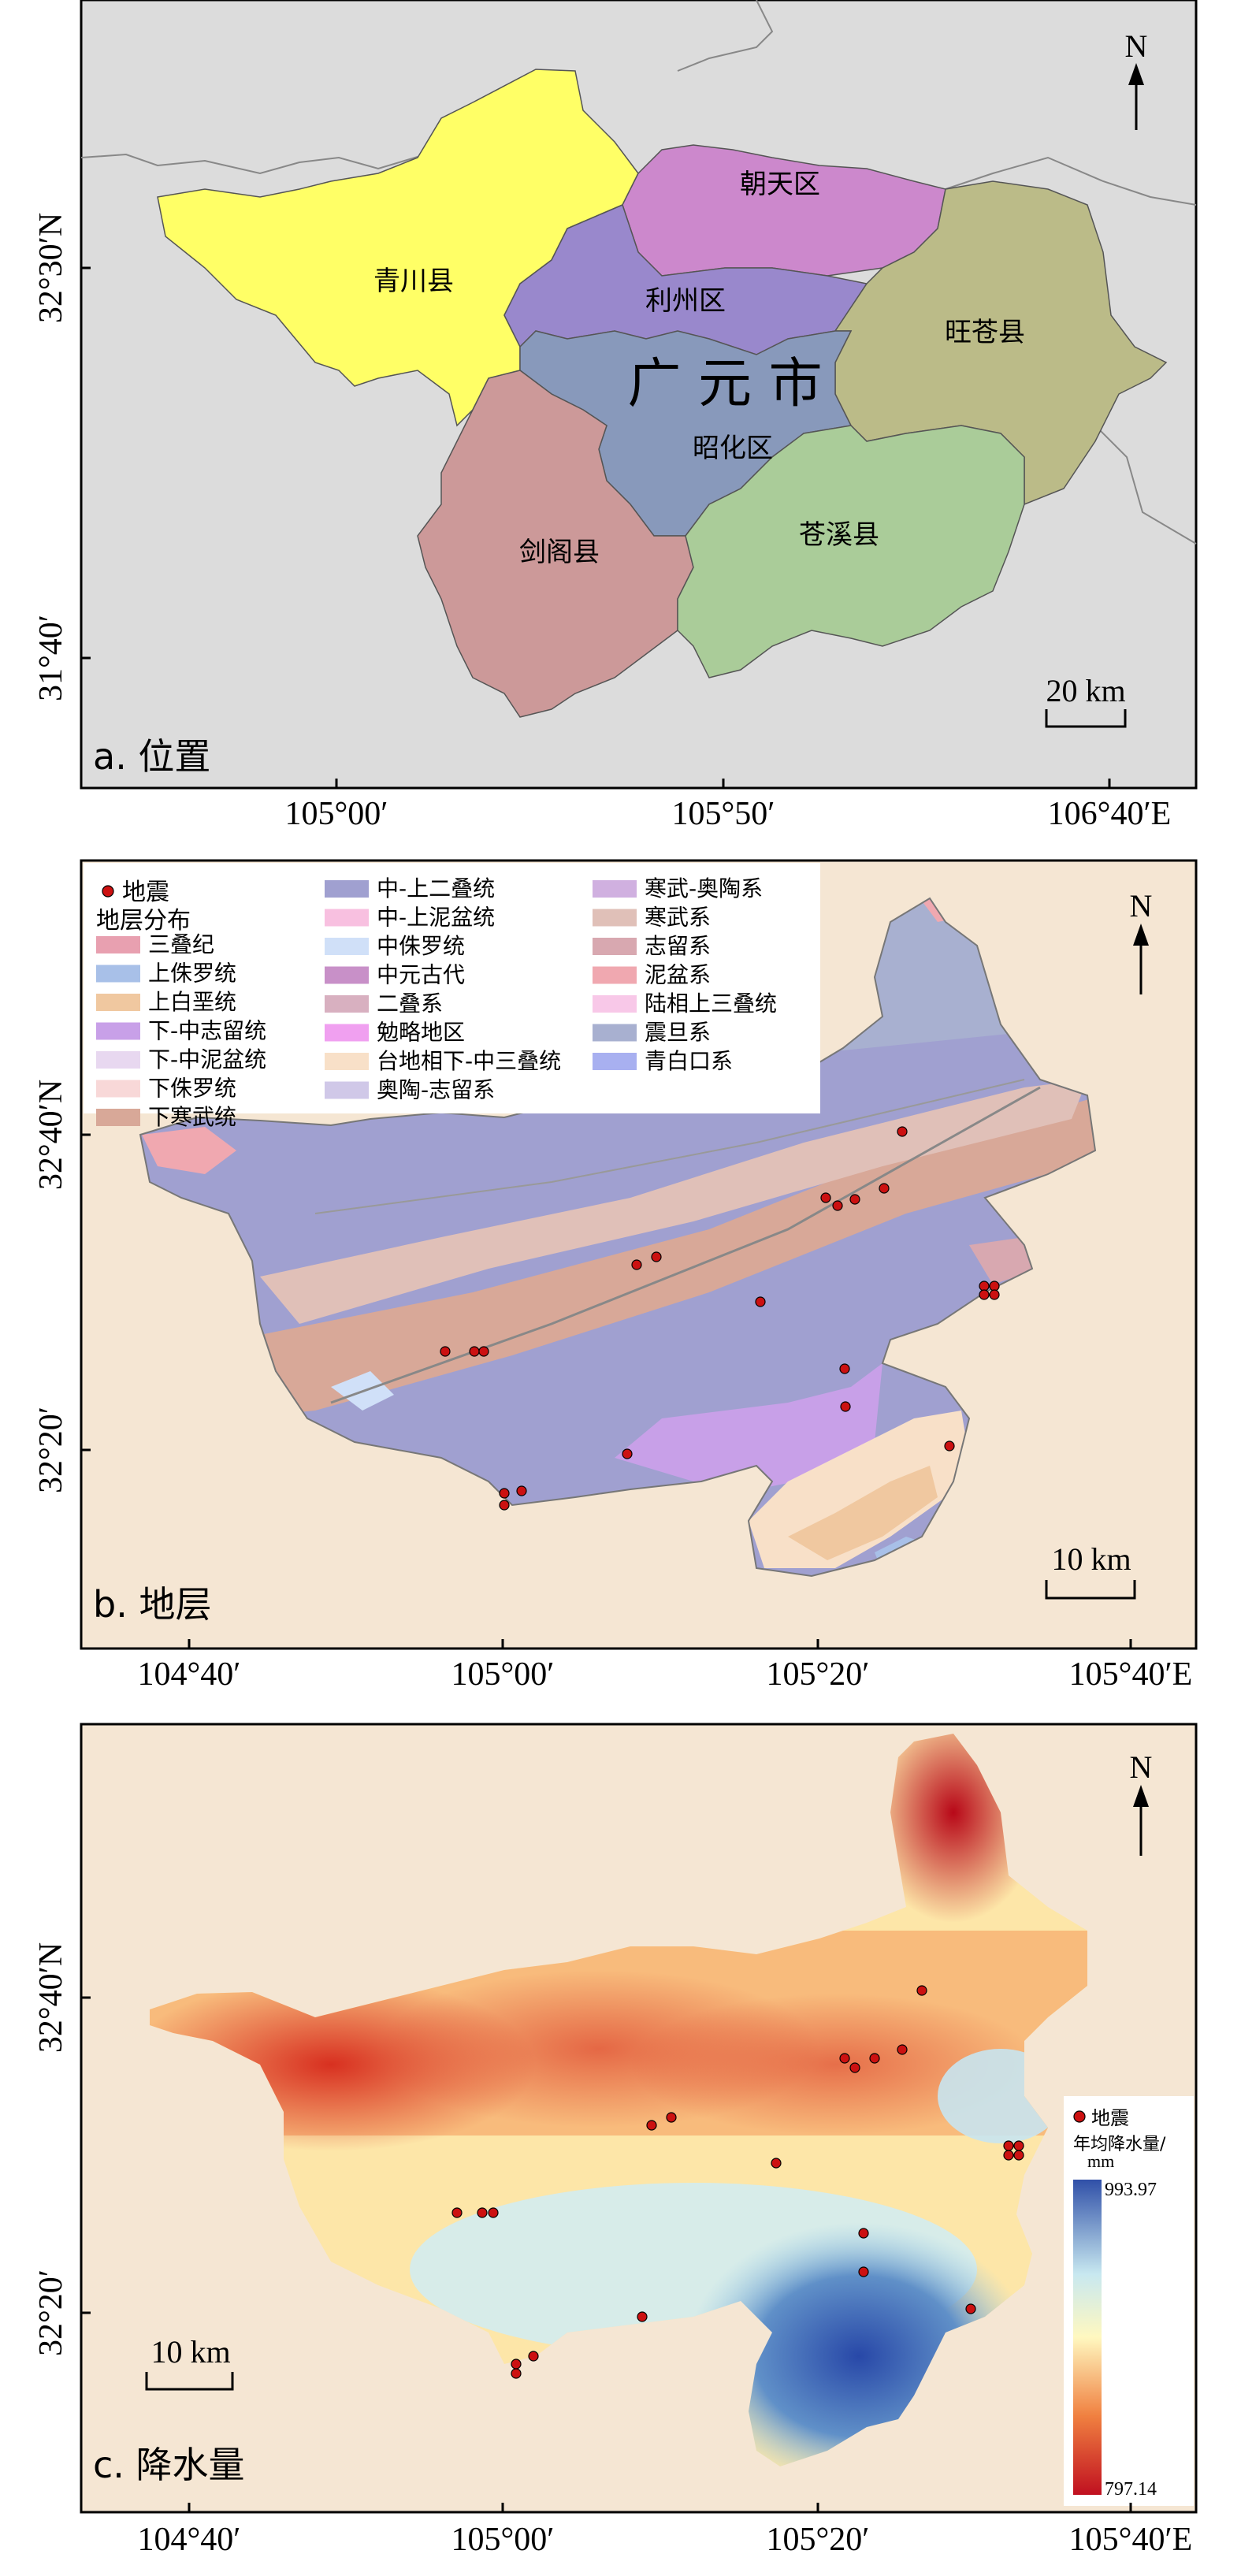 The width and height of the screenshot is (1241, 2576). What do you see at coordinates (704, 888) in the screenshot?
I see `legend-label: 寒武-奥陶系` at bounding box center [704, 888].